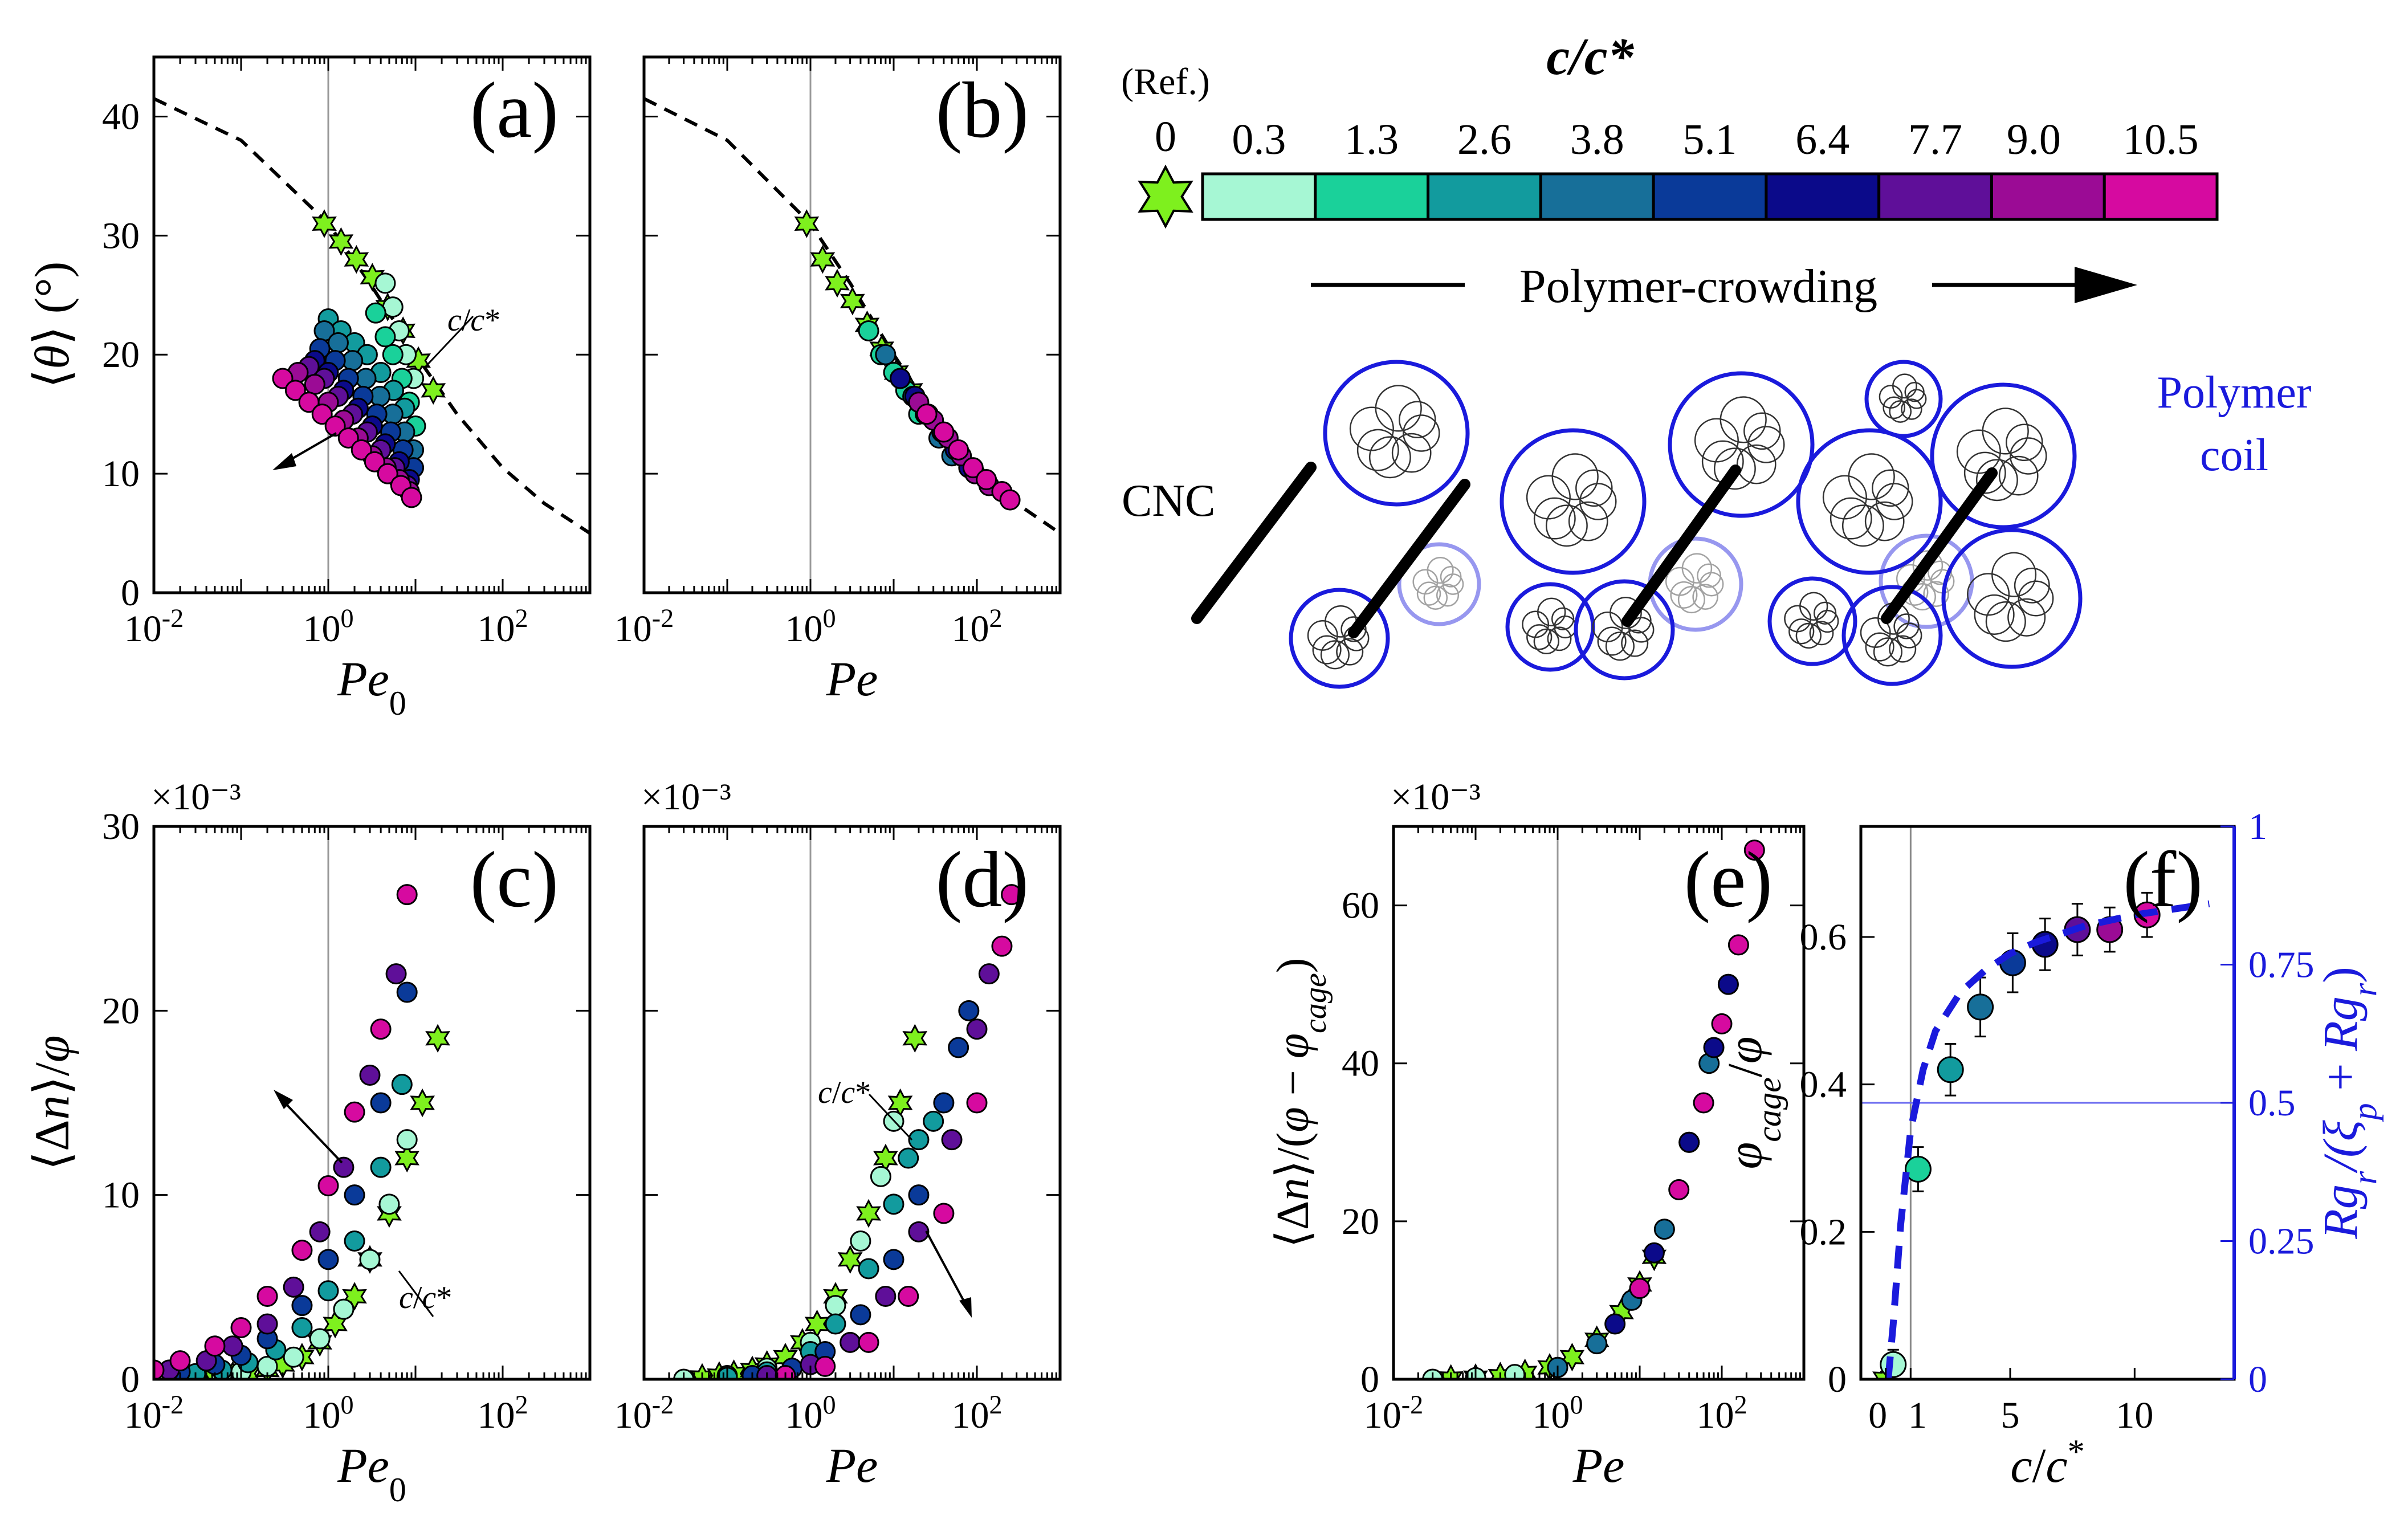 This screenshot has height=1532, width=2408. Describe the element at coordinates (2134, 1415) in the screenshot. I see `x-tick-label: 10` at that location.